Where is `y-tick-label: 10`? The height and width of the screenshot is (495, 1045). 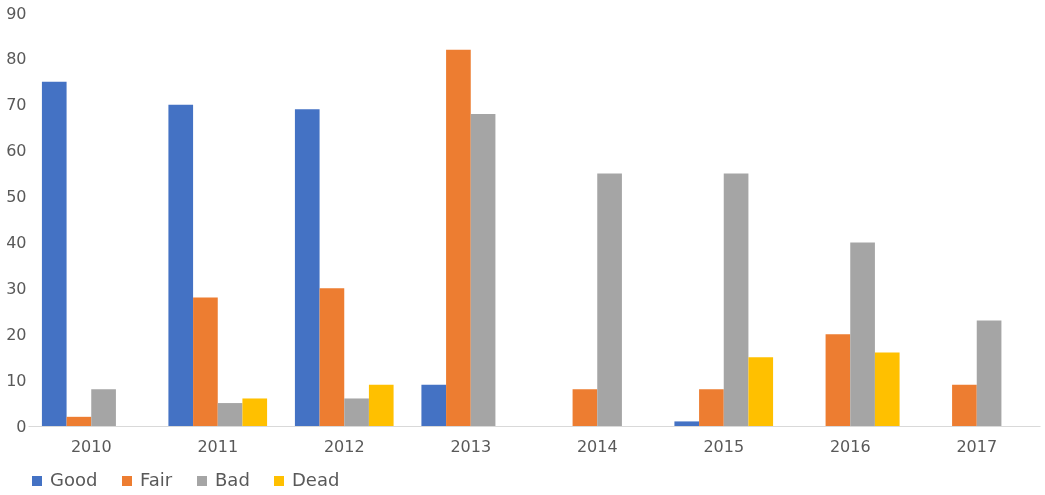
y-tick-label: 10 is located at coordinates (16, 380).